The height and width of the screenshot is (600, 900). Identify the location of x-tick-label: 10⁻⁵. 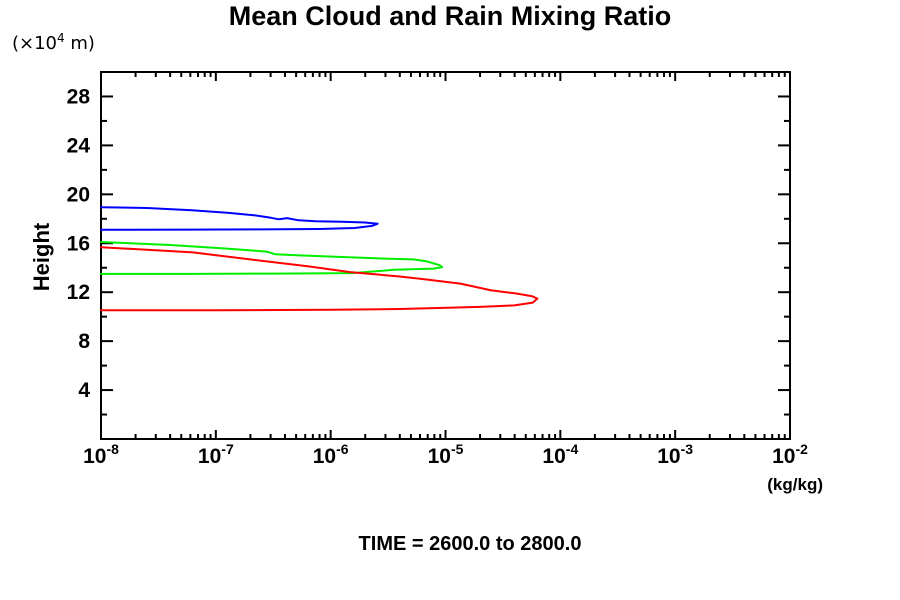
(446, 454).